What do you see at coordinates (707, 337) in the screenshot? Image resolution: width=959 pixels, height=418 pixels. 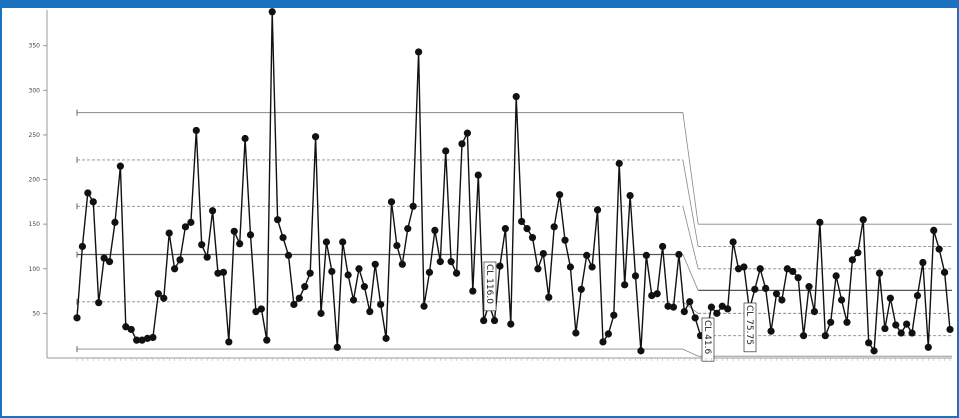 I see `annotation-text: CL 41.6` at bounding box center [707, 337].